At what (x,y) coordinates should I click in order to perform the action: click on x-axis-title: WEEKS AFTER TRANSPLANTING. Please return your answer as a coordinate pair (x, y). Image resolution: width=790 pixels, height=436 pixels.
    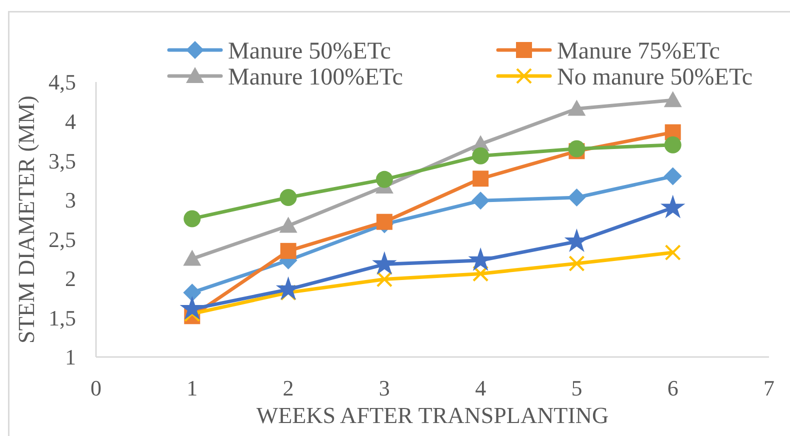
    Looking at the image, I should click on (432, 415).